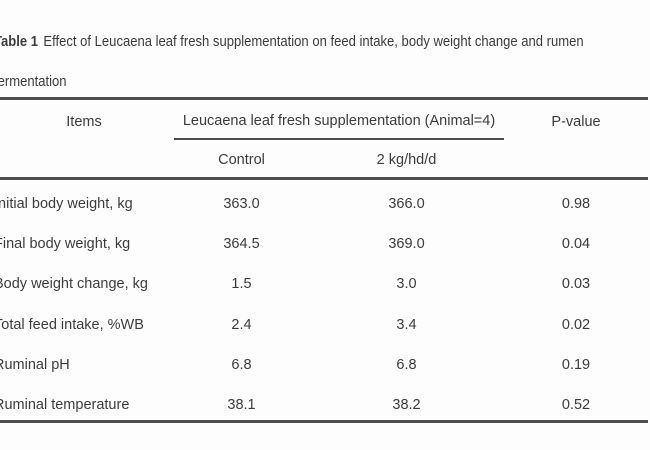 The height and width of the screenshot is (450, 650). Describe the element at coordinates (406, 160) in the screenshot. I see `column-header-treatment: 2 kg/hd/d` at that location.